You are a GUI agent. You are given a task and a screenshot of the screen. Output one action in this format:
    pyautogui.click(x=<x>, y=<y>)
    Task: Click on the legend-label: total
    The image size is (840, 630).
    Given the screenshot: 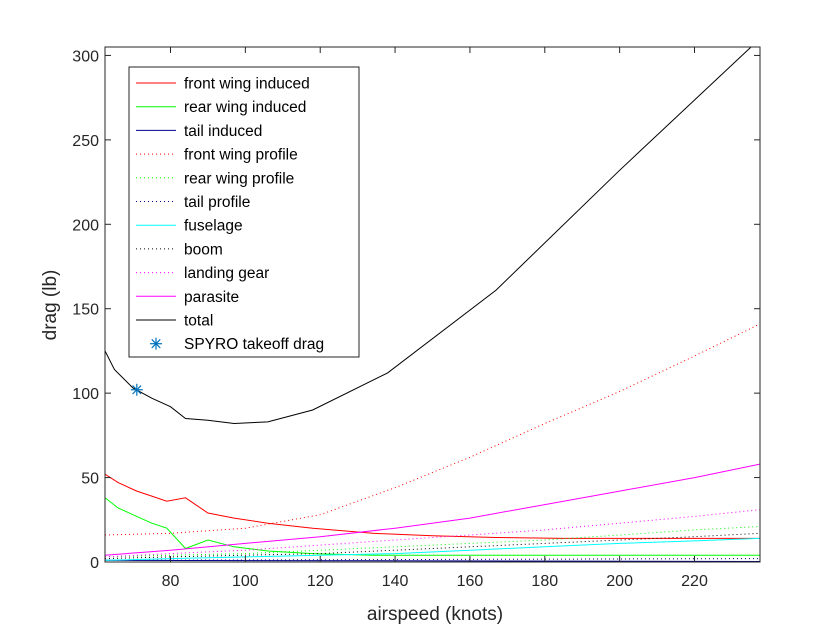 What is the action you would take?
    pyautogui.click(x=198, y=321)
    